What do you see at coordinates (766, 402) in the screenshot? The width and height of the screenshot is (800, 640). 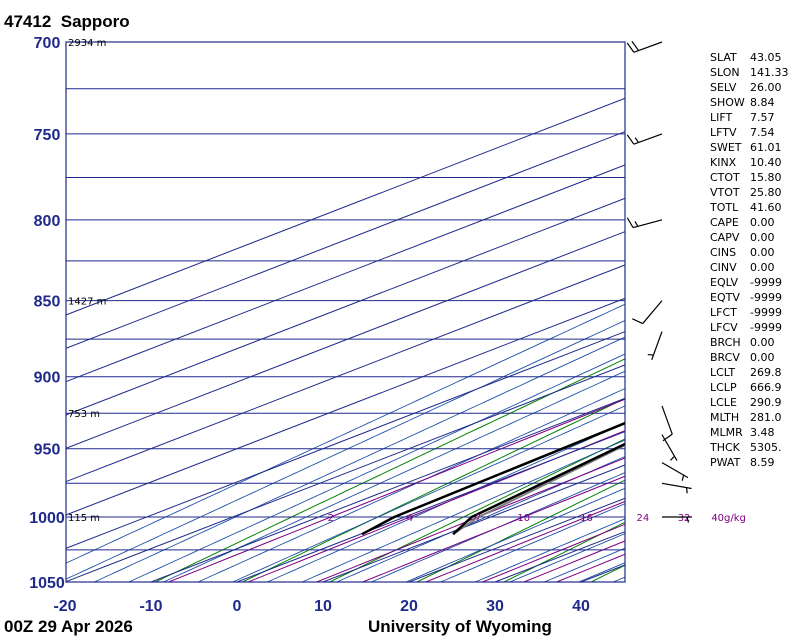 I see `index-value: 290.9` at bounding box center [766, 402].